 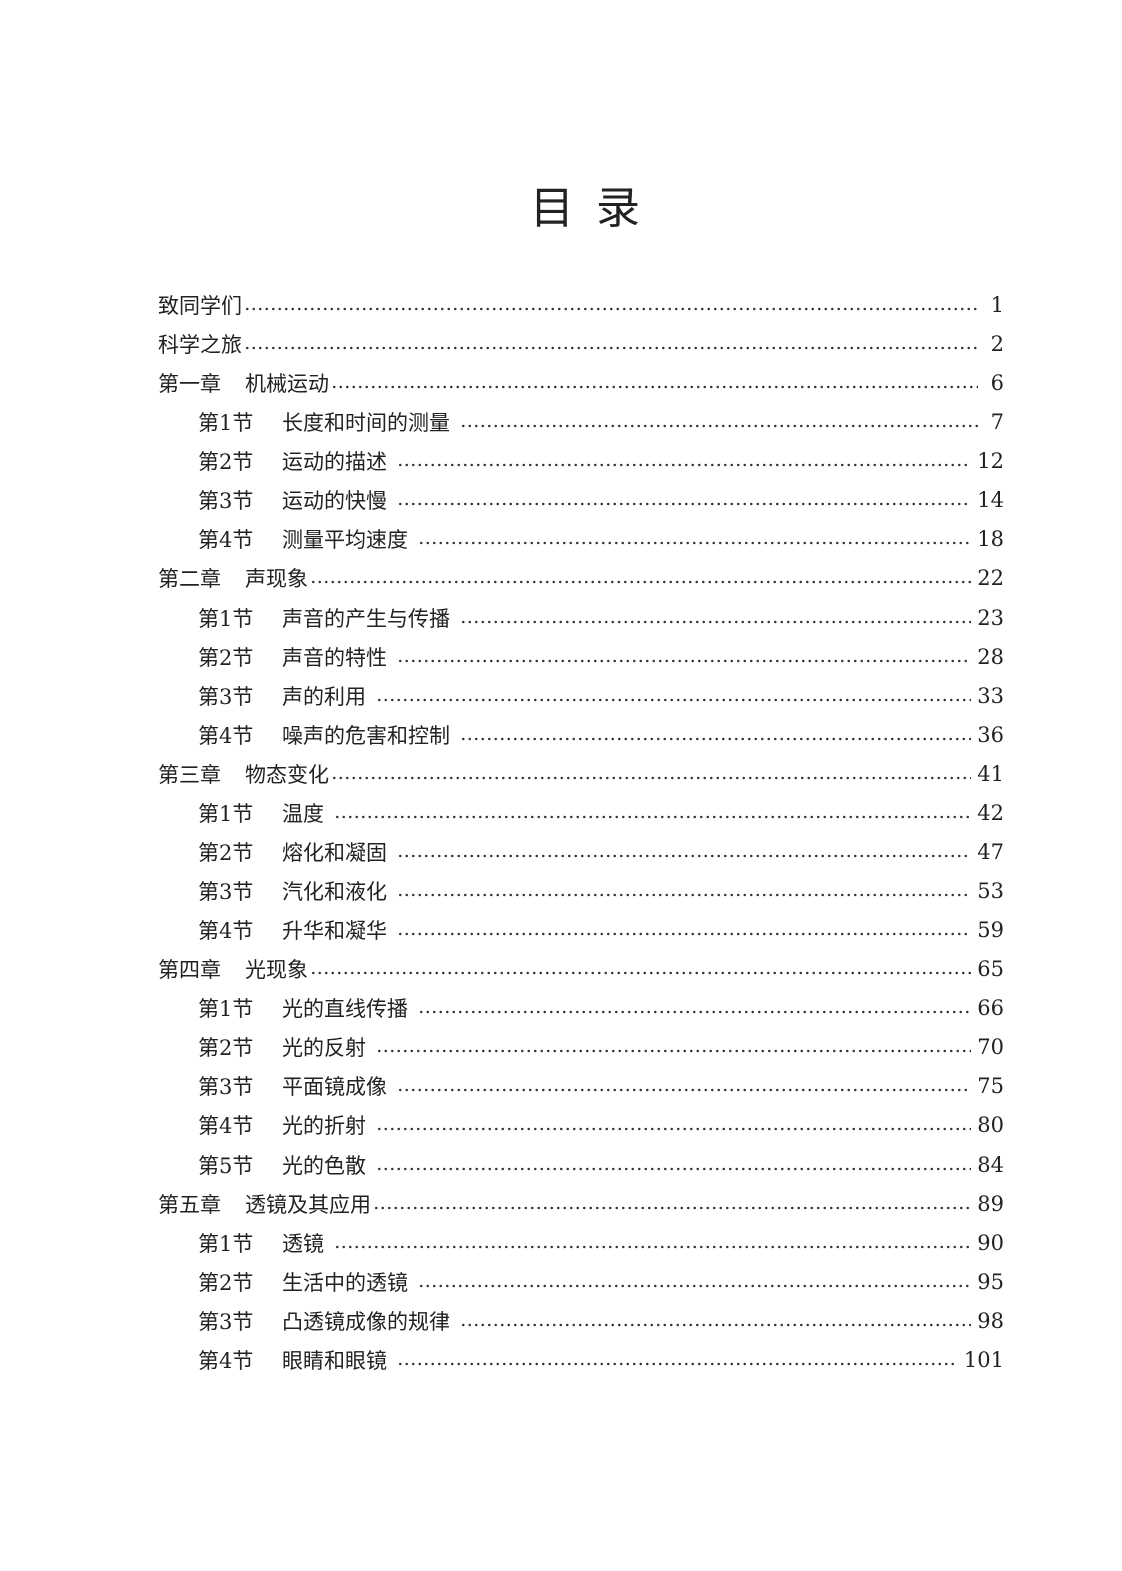 I want to click on toc-entry: 第3节 汽化和液化 53, so click(x=601, y=891).